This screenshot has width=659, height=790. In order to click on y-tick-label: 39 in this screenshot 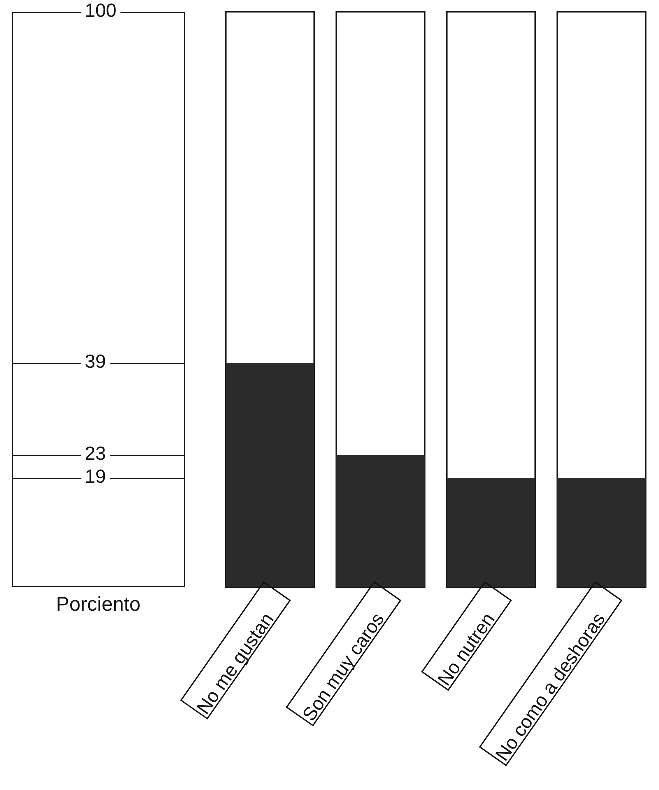, I will do `click(95, 363)`.